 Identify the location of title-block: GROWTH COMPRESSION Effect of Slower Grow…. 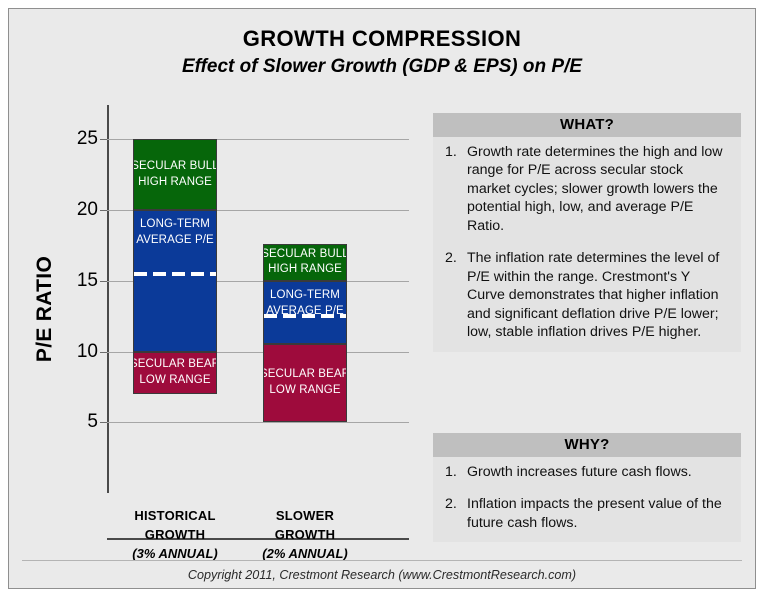
(382, 51).